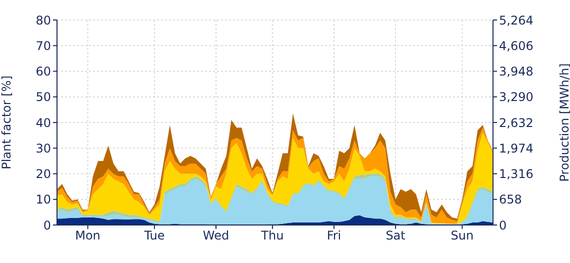 The image size is (570, 263). What do you see at coordinates (216, 235) in the screenshot?
I see `x-tick-label: Wed` at bounding box center [216, 235].